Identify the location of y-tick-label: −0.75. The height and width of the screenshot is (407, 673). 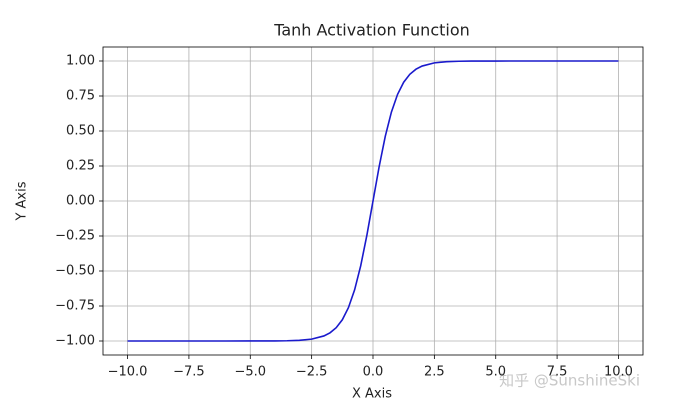
(75, 306).